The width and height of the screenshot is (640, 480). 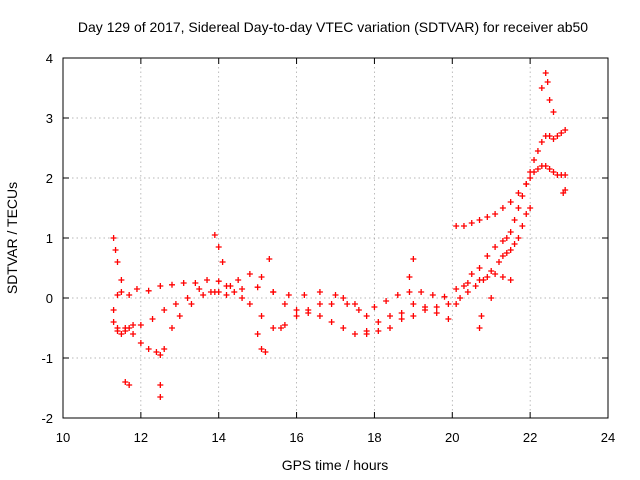 I want to click on x-tick-label: 24, so click(x=608, y=437).